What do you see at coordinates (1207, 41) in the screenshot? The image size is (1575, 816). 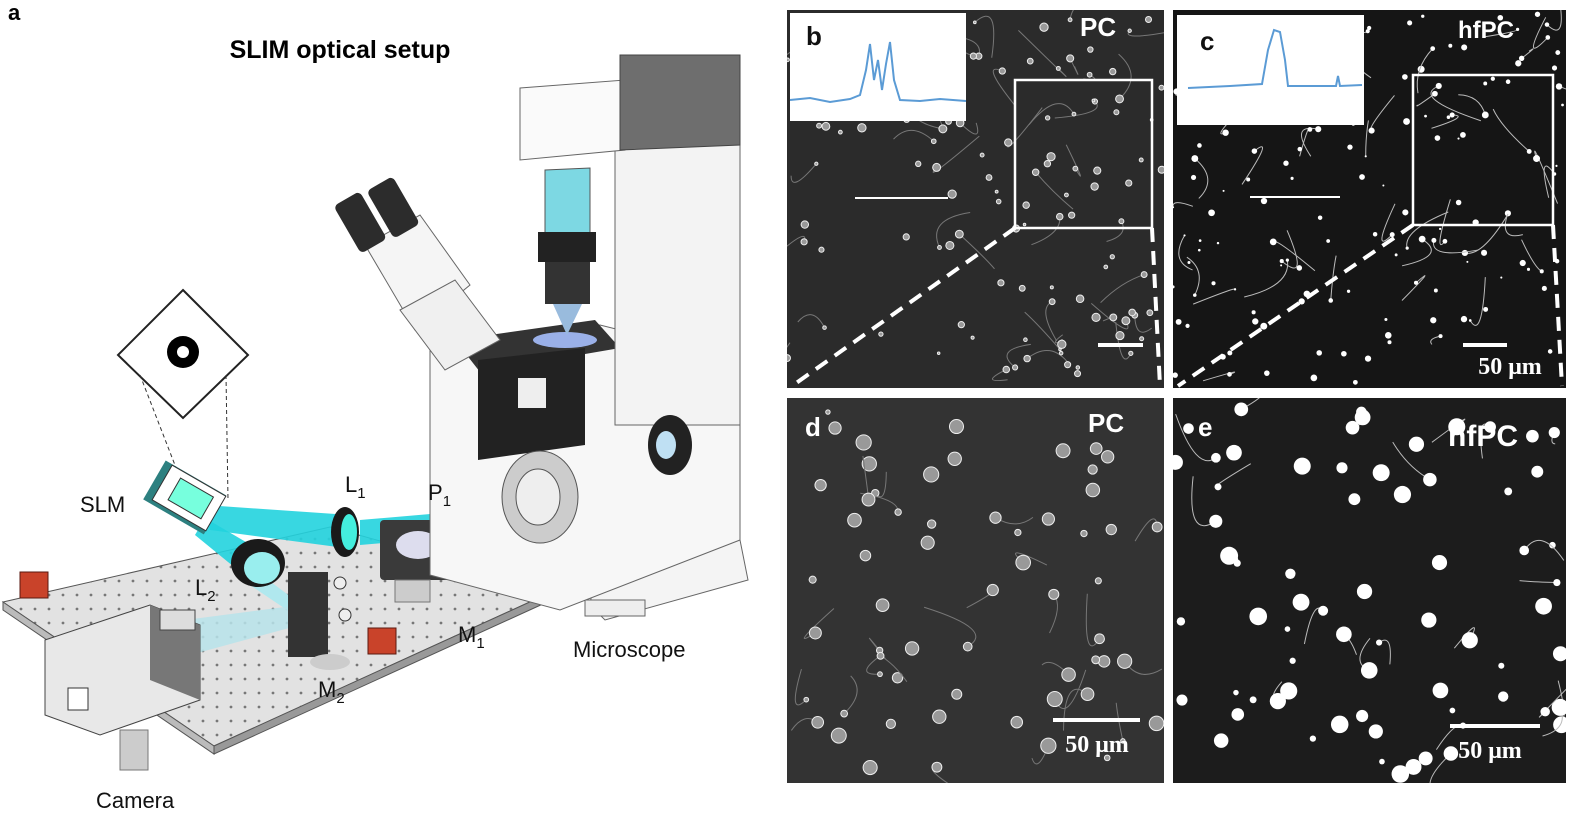 I see `panel-label: c` at bounding box center [1207, 41].